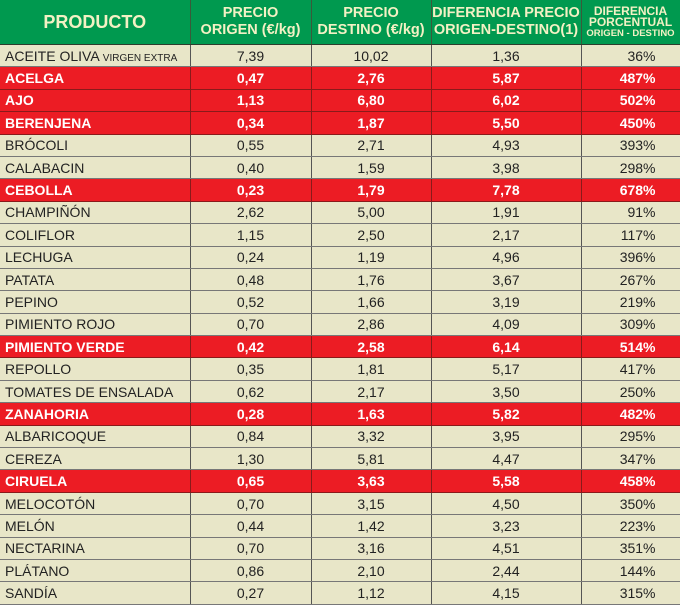  I want to click on diferencia-cell: 1,36, so click(506, 56).